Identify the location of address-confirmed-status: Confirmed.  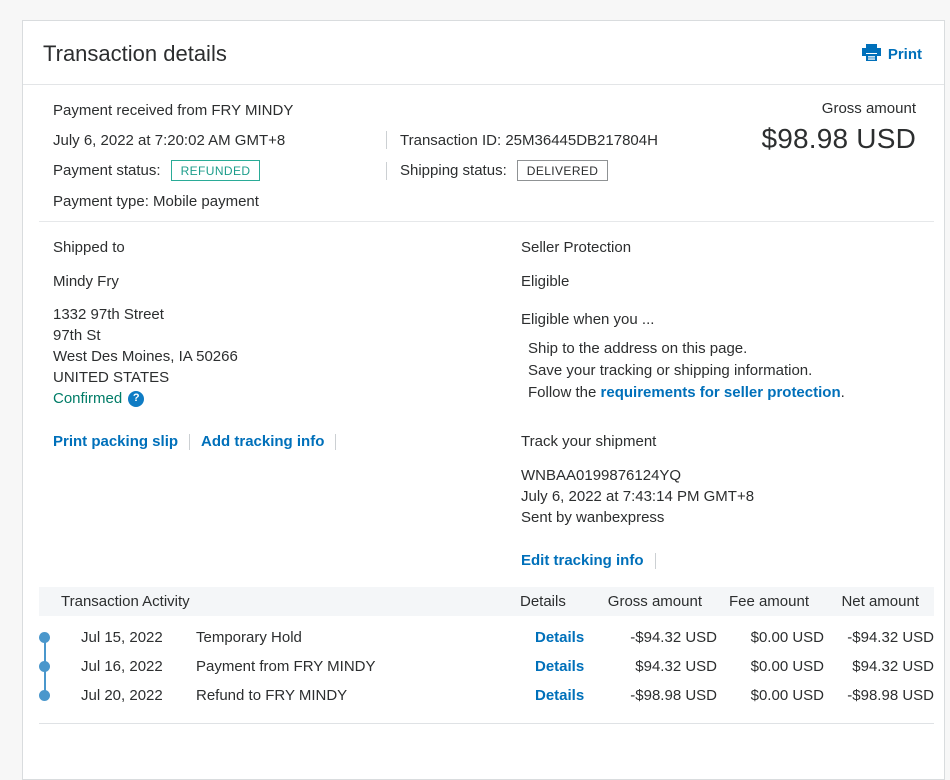
(88, 398).